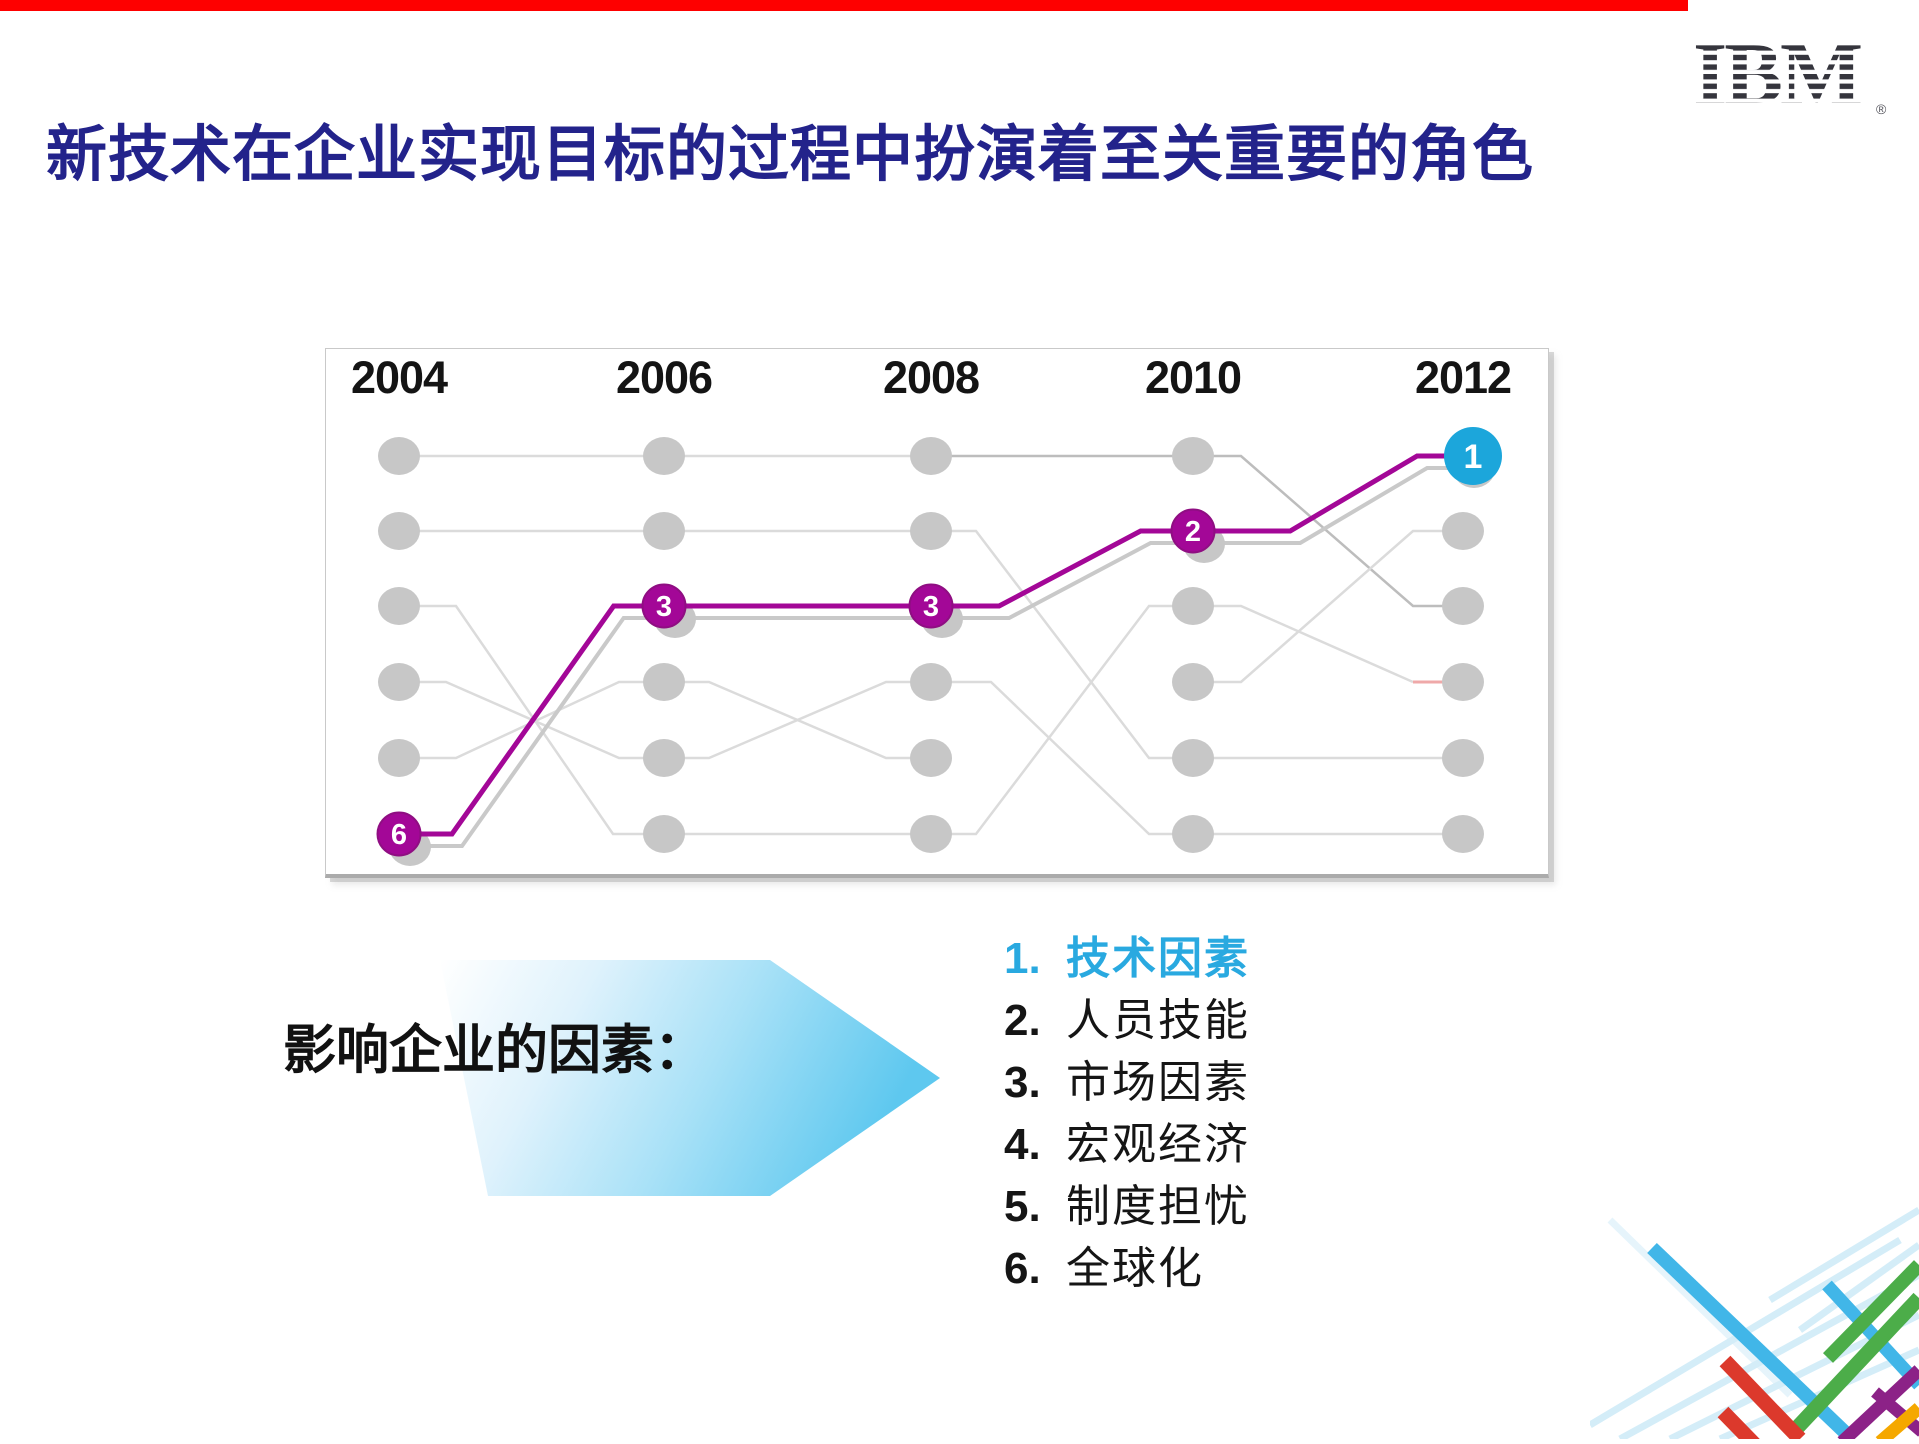  Describe the element at coordinates (931, 377) in the screenshot. I see `year-label: 2008` at that location.